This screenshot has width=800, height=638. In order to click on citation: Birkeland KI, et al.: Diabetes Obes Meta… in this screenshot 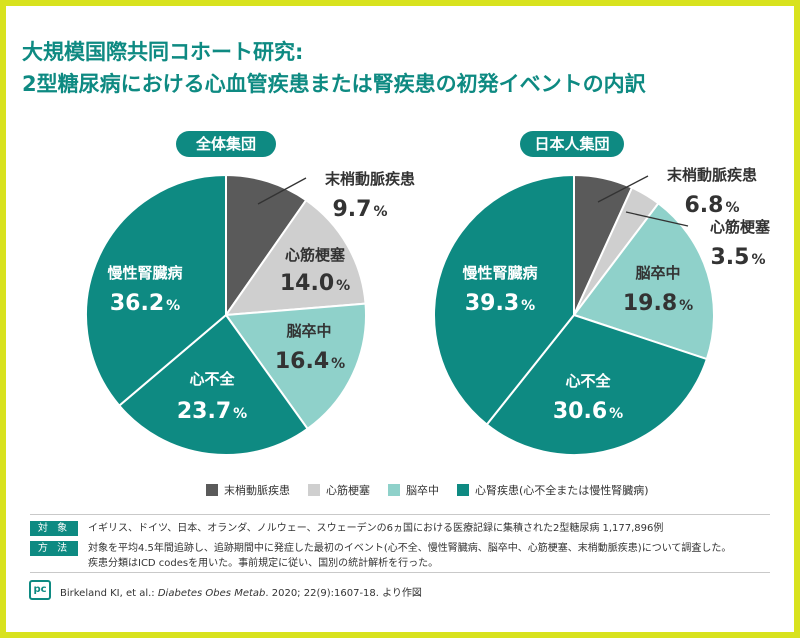, I will do `click(241, 591)`.